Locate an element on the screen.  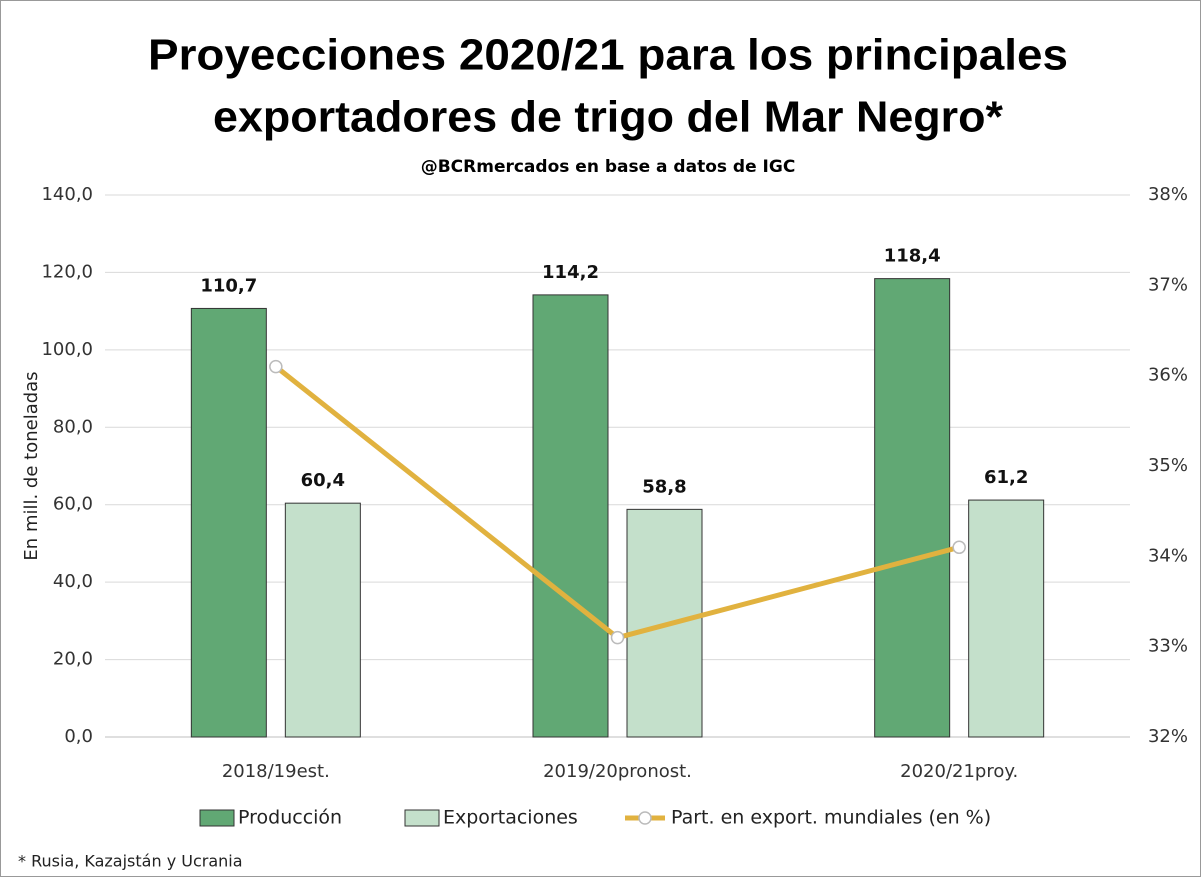
y2-tick-label: 38% is located at coordinates (1168, 194).